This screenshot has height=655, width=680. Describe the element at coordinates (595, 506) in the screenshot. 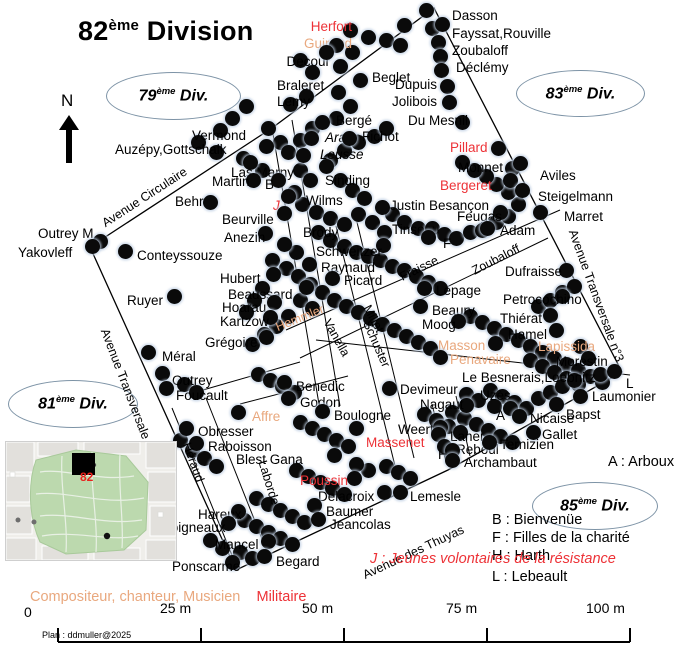

I see `neighbour-division-85: 85ème Div.` at that location.